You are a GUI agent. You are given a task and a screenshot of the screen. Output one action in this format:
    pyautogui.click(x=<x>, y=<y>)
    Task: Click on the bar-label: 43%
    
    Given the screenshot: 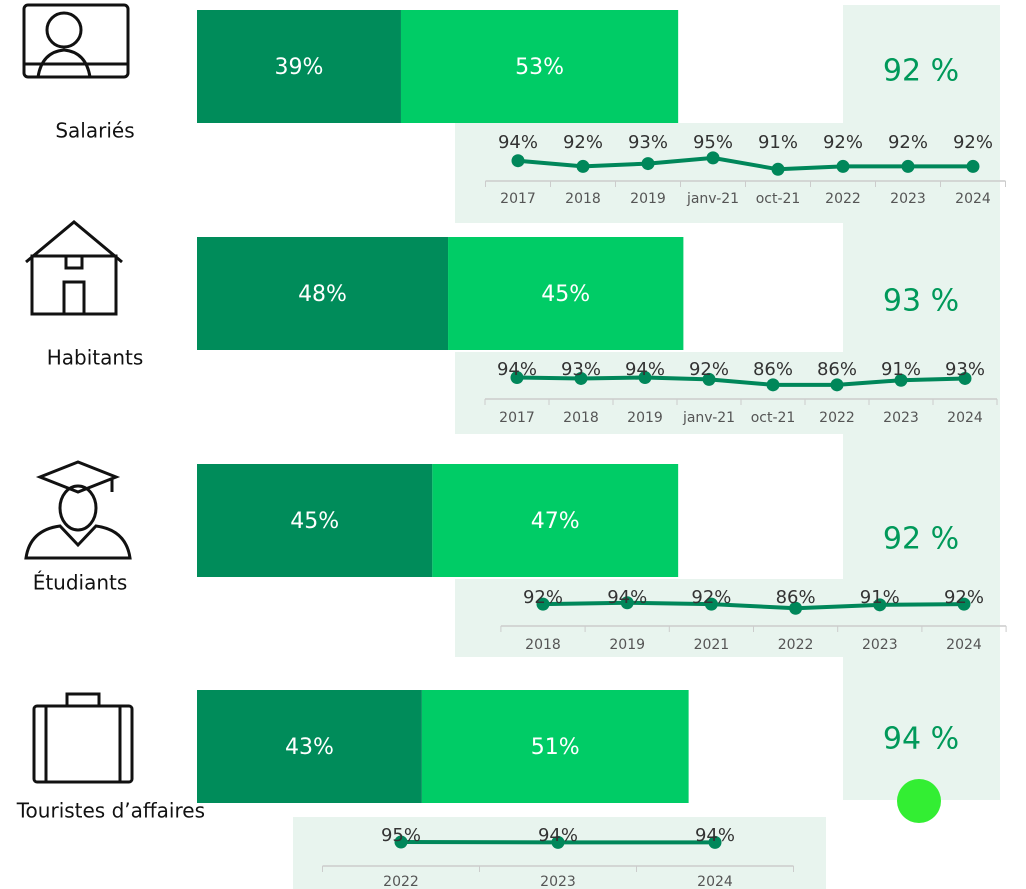 What is the action you would take?
    pyautogui.click(x=309, y=747)
    